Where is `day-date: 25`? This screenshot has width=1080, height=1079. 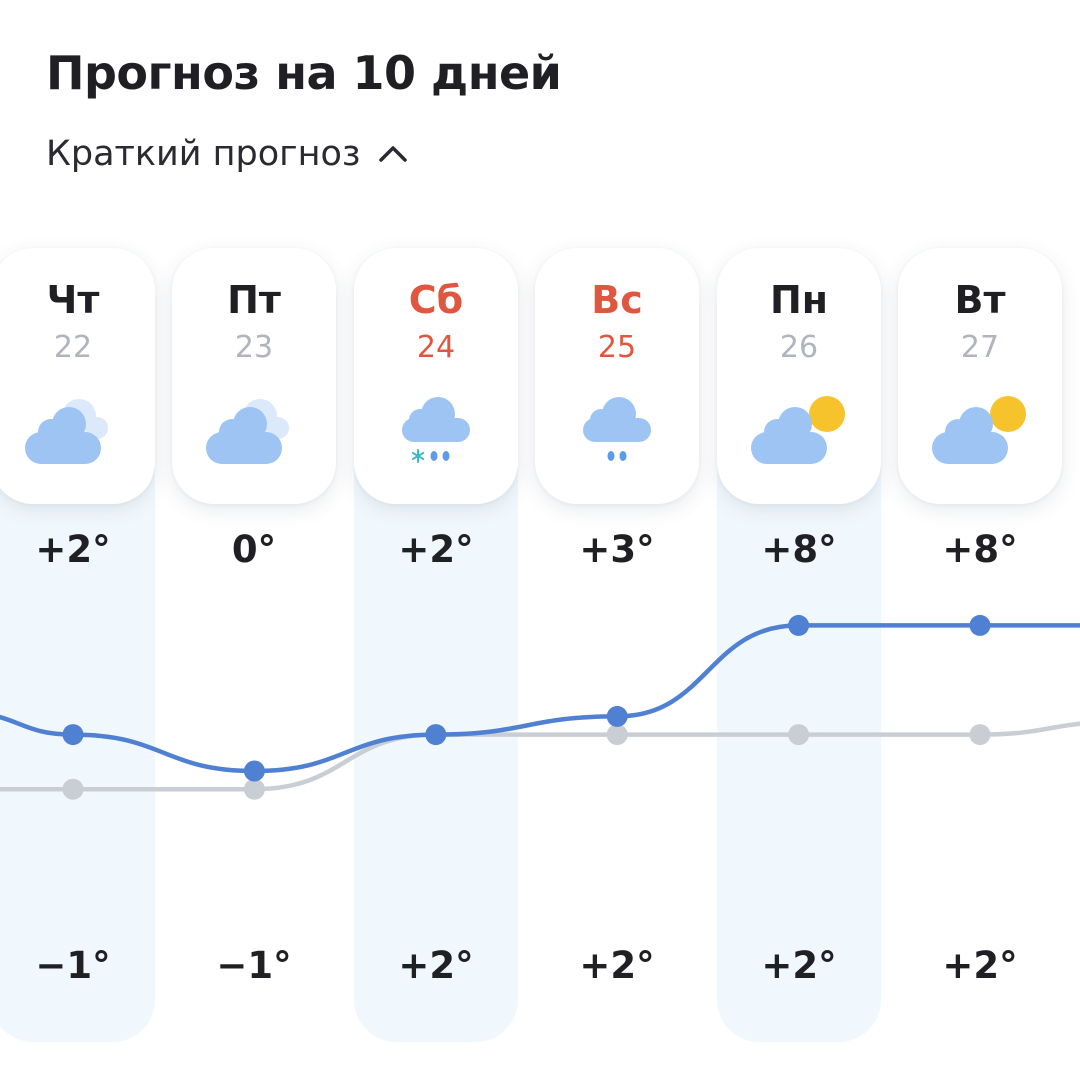
day-date: 25 is located at coordinates (617, 347).